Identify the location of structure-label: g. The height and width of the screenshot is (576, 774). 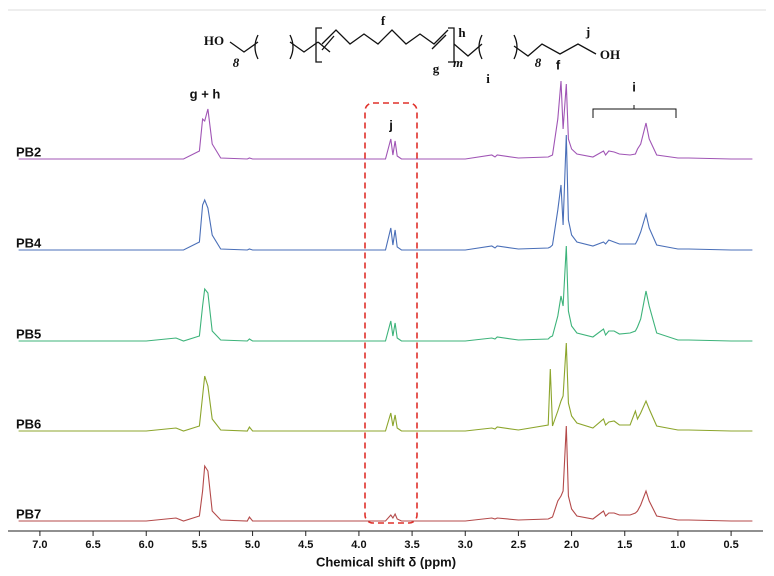
(436, 68).